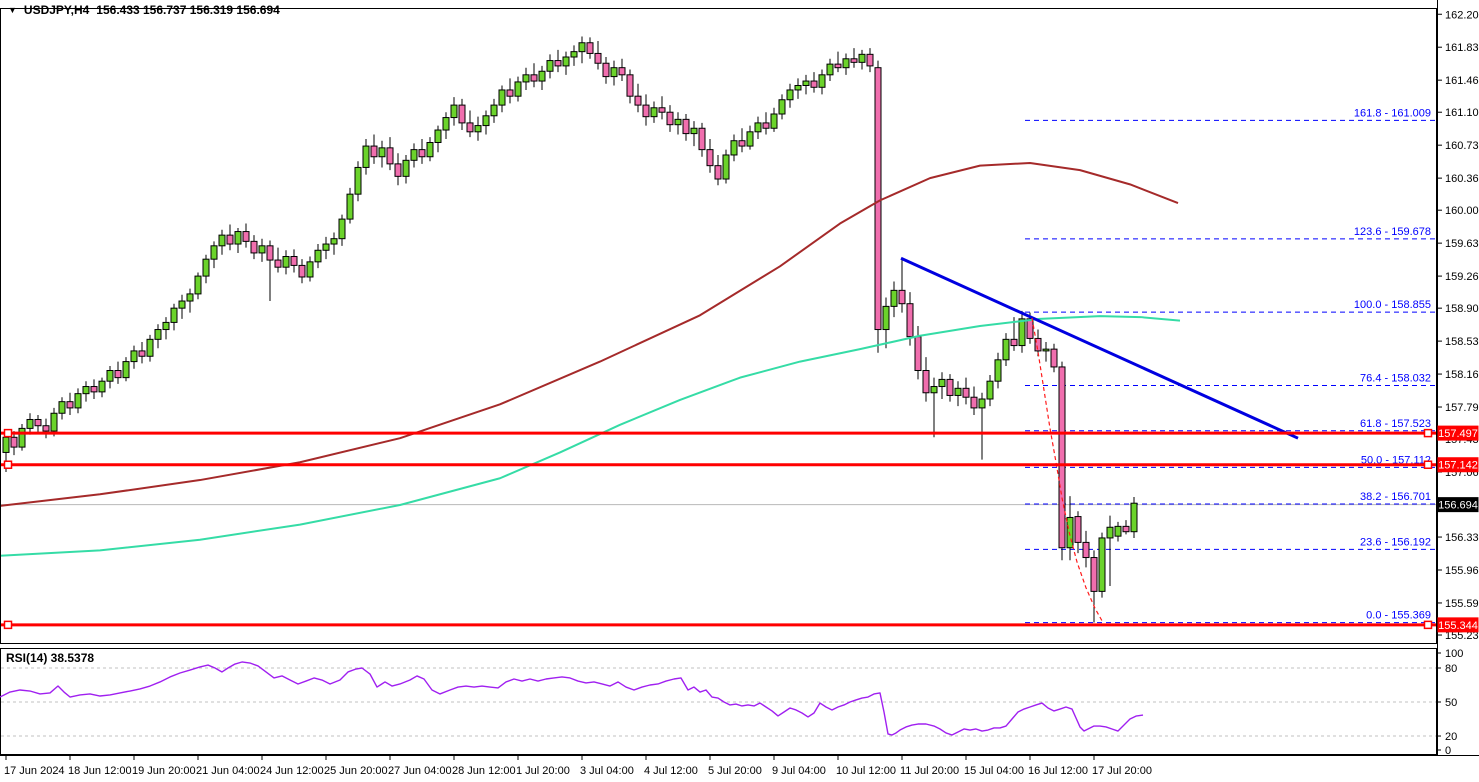 This screenshot has width=1479, height=782. Describe the element at coordinates (1462, 604) in the screenshot. I see `price-tick-label: 155.590` at that location.